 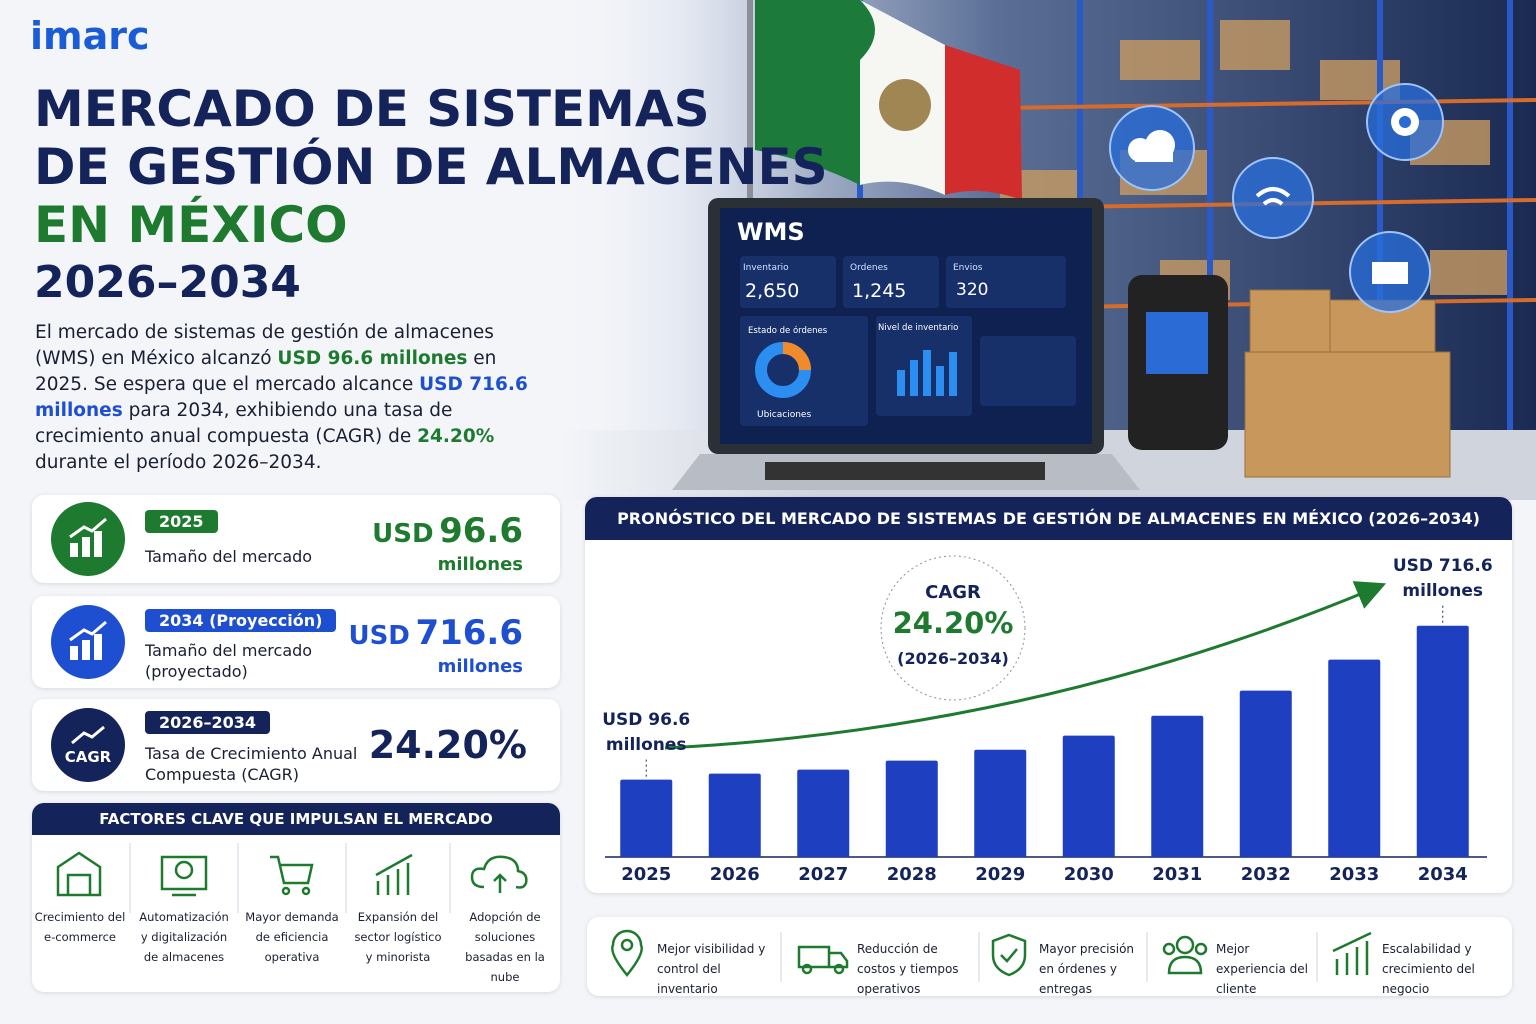 I want to click on x-tick-label: 2029, so click(x=1000, y=874).